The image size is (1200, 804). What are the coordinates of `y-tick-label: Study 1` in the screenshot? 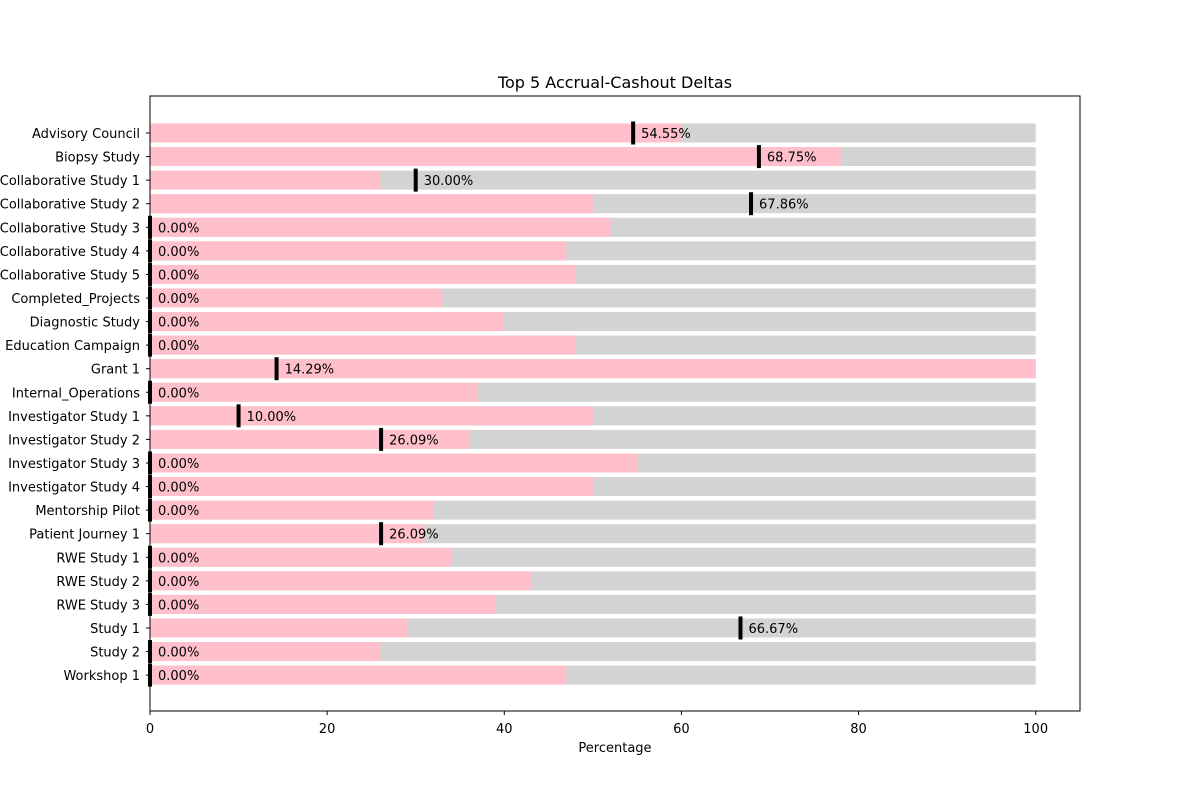 It's located at (115, 629).